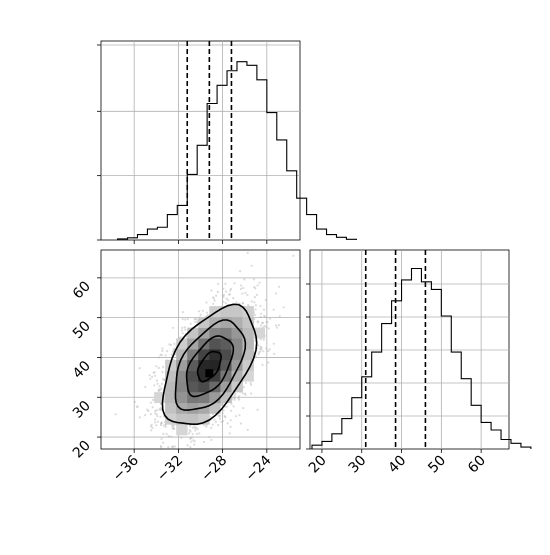 The image size is (550, 555). I want to click on y-marginal-x-tick-label: 40, so click(397, 465).